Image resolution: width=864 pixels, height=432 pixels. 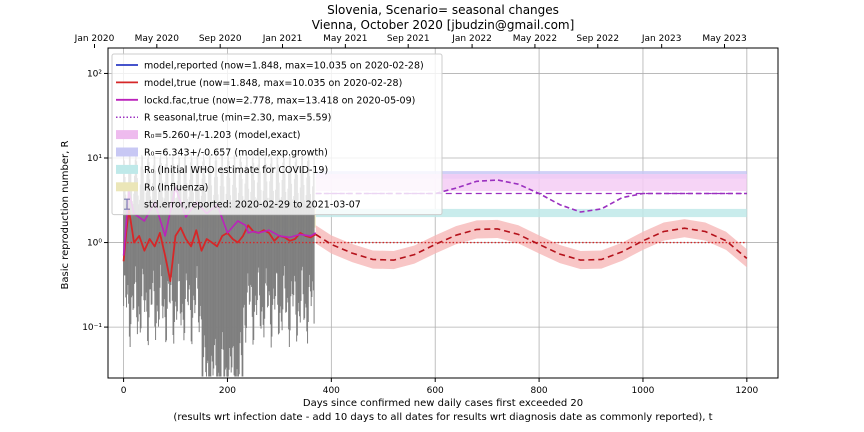 I want to click on x-axis: 0 200 400 600 800 1000 1200, so click(x=440, y=387).